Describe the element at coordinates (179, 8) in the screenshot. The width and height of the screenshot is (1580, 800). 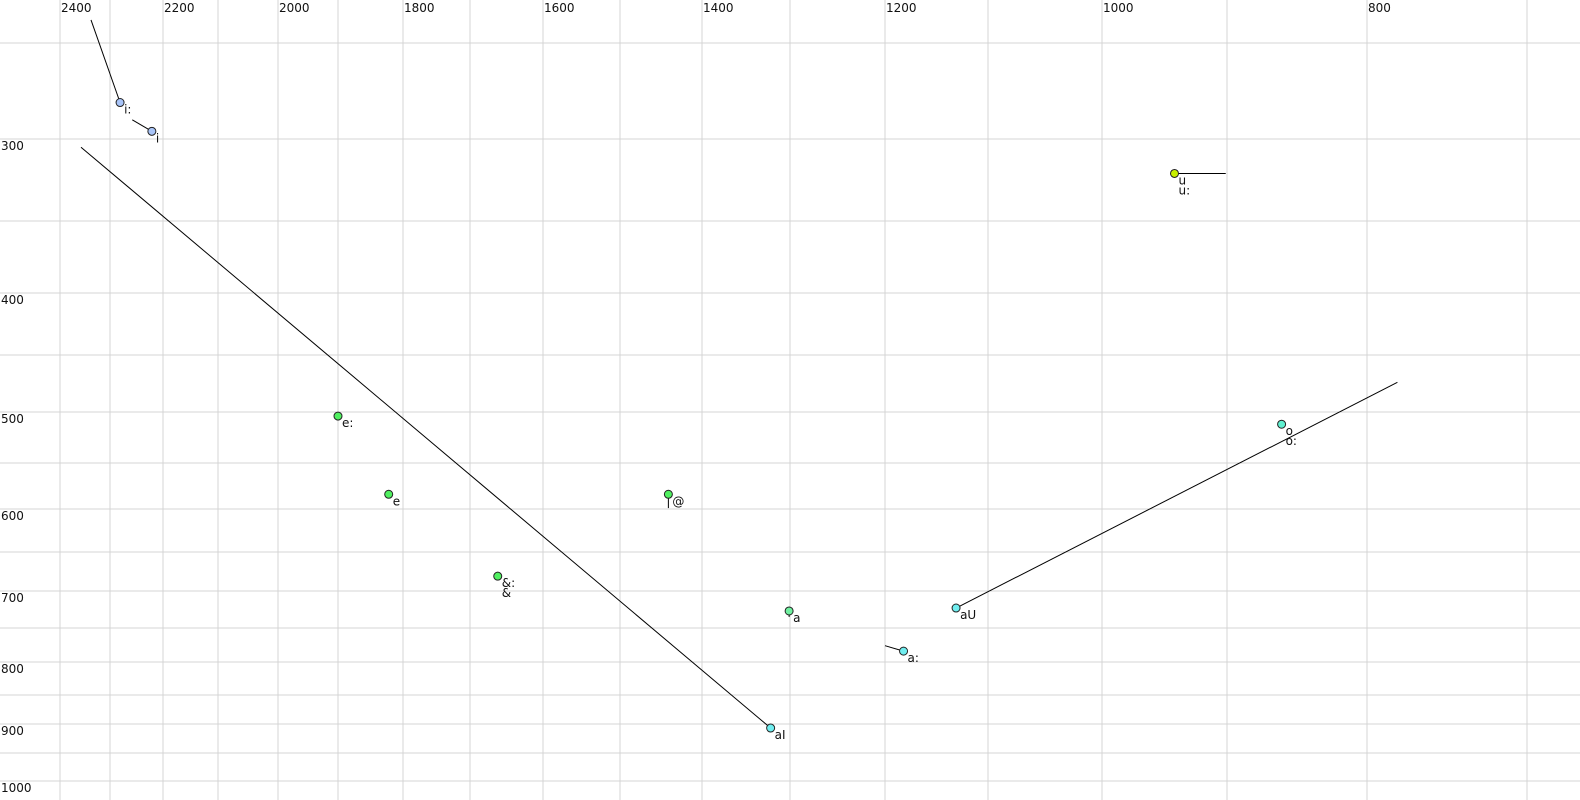
I see `x-tick-label: 2200` at that location.